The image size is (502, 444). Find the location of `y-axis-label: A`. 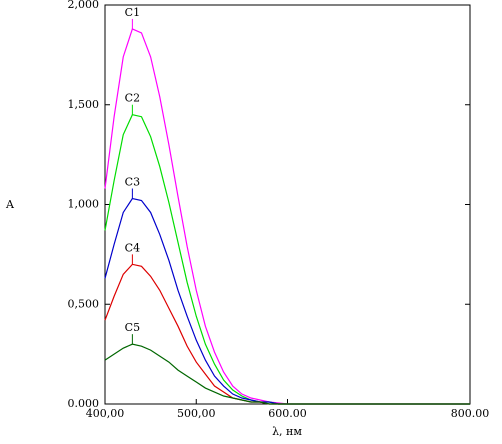

y-axis-label: A is located at coordinates (10, 204).